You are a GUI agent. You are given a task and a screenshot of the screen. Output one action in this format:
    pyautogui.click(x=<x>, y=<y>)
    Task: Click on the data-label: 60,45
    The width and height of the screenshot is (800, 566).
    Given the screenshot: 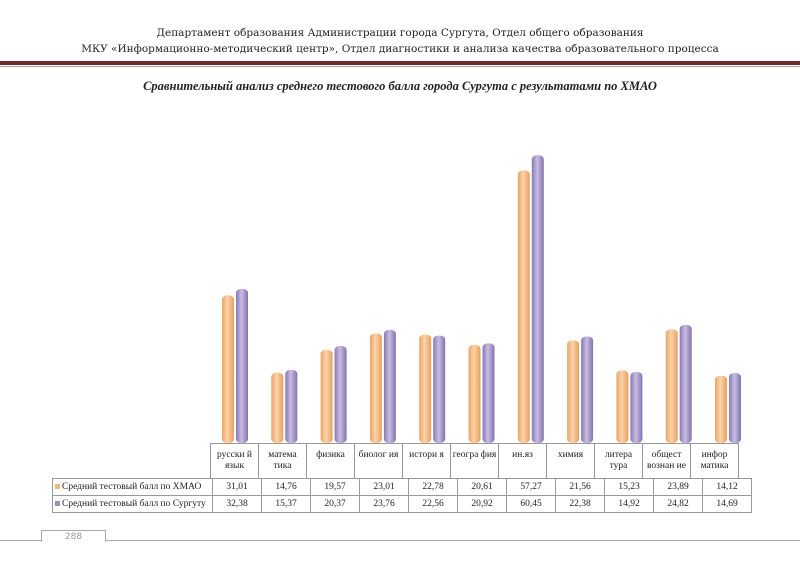 What is the action you would take?
    pyautogui.click(x=531, y=504)
    